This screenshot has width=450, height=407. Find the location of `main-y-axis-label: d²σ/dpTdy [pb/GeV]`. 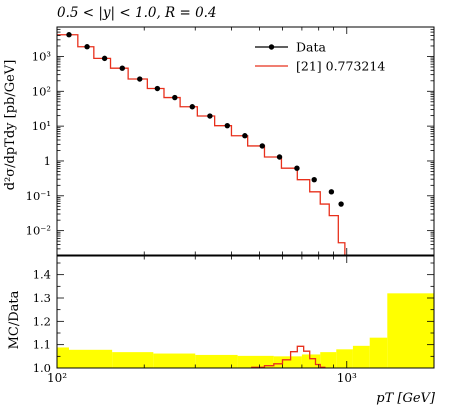

main-y-axis-label: d²σ/dpTdy [pb/GeV] is located at coordinates (10, 125).